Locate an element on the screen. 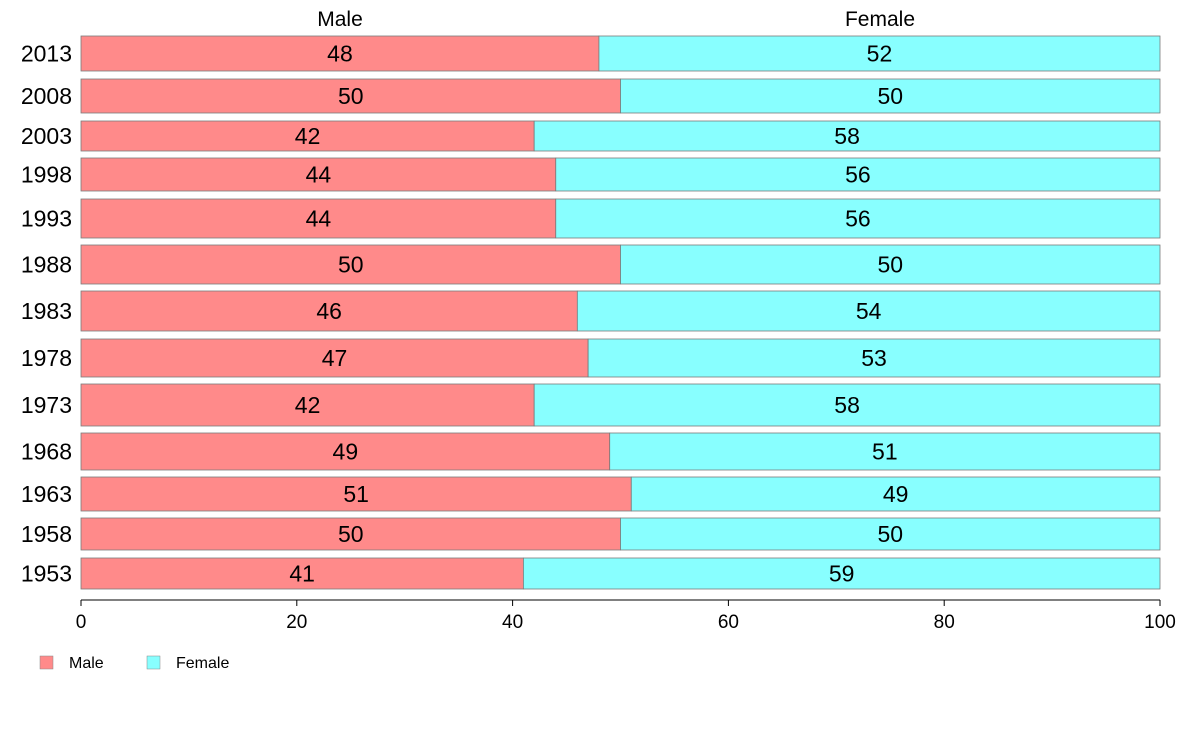  data-label-female: 49 is located at coordinates (896, 494).